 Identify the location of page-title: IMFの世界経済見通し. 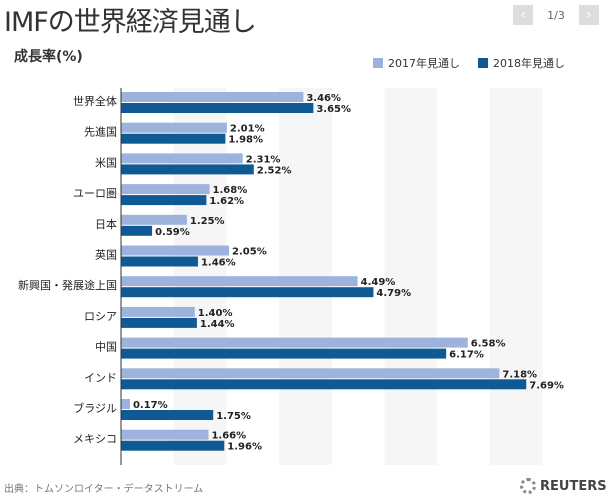
(130, 22).